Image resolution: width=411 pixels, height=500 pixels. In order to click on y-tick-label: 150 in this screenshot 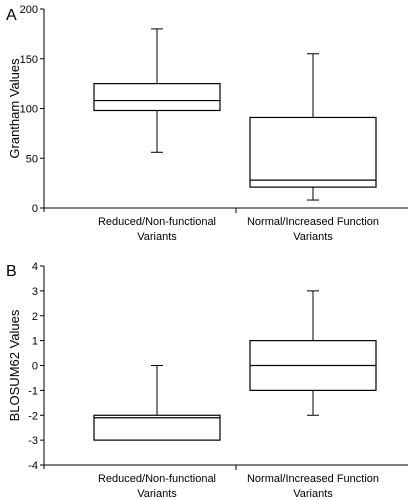, I will do `click(29, 60)`.